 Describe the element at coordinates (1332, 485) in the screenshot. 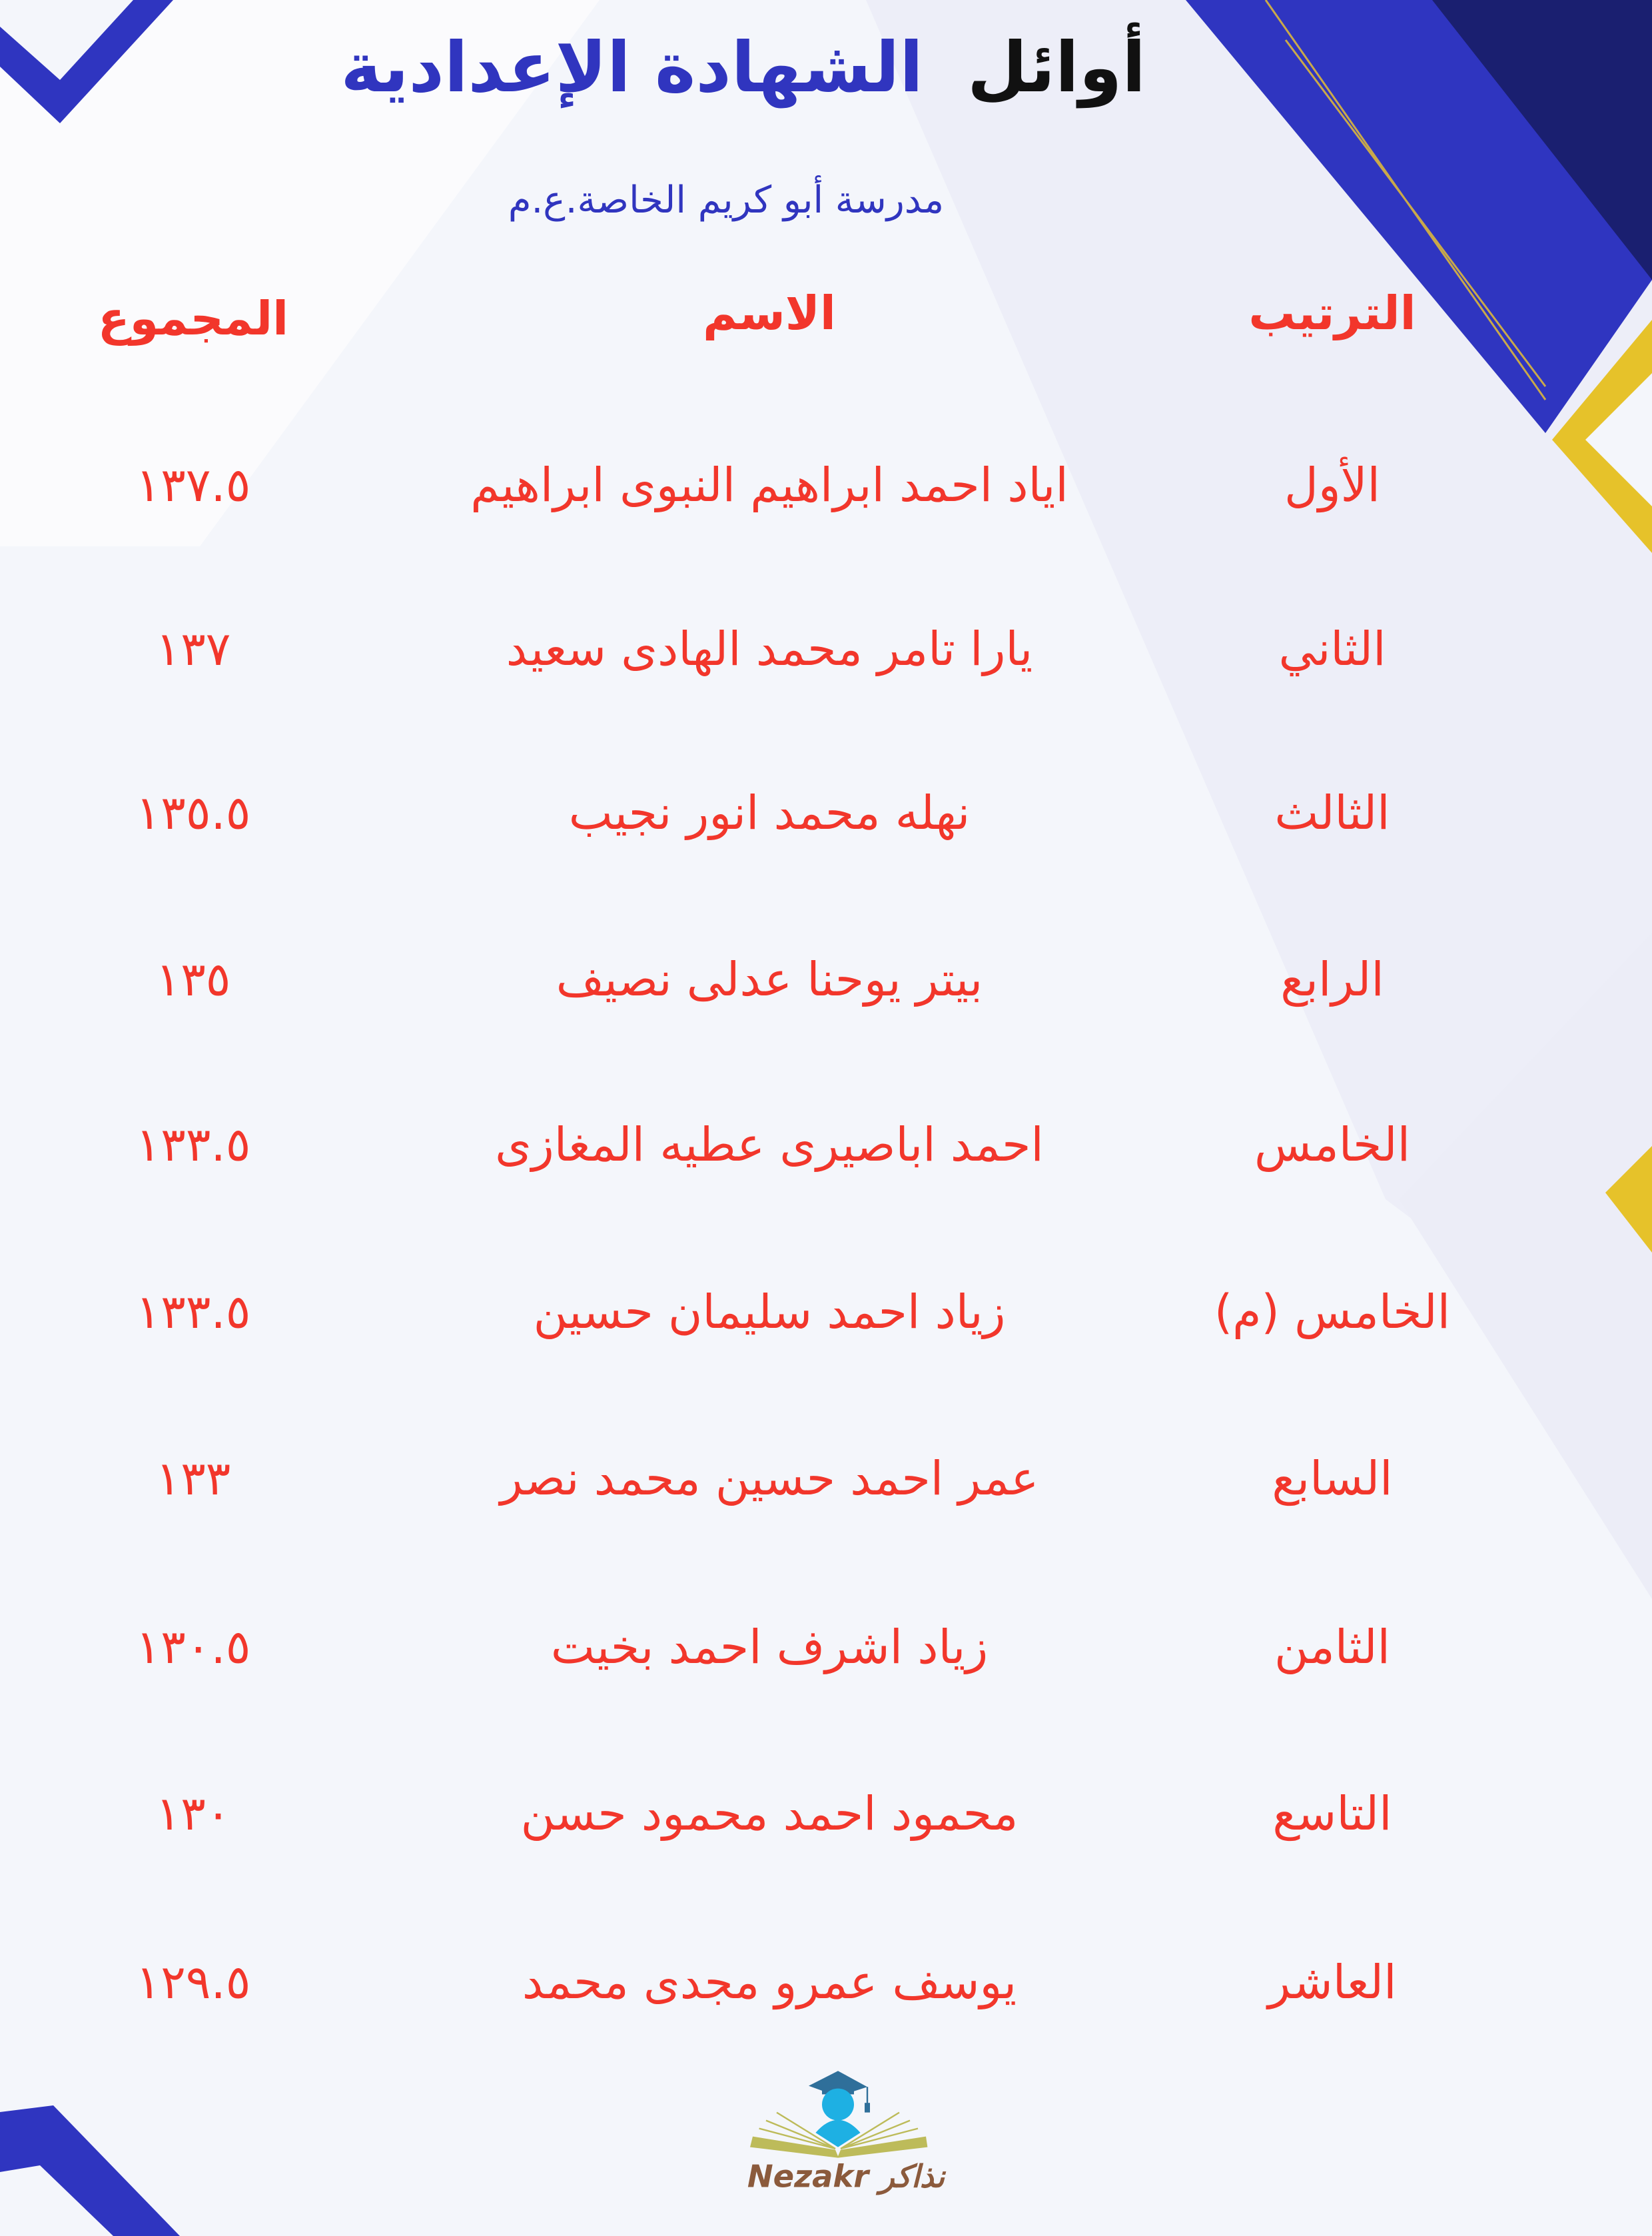

I see `rank-cell: الأول` at that location.